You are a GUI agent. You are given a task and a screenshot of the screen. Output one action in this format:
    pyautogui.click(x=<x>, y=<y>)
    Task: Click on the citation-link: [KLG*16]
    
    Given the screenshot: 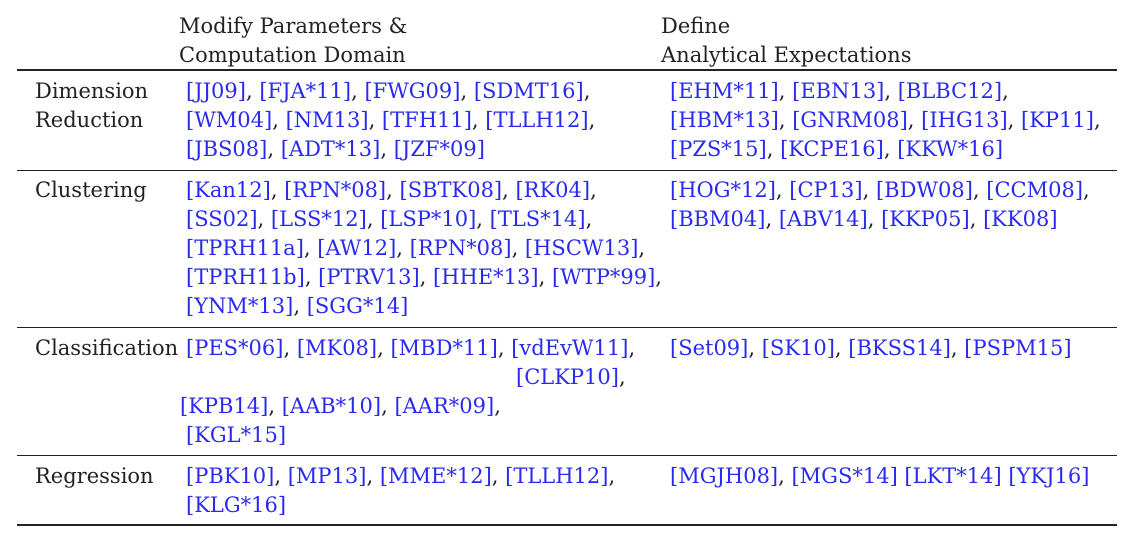 What is the action you would take?
    pyautogui.click(x=236, y=505)
    